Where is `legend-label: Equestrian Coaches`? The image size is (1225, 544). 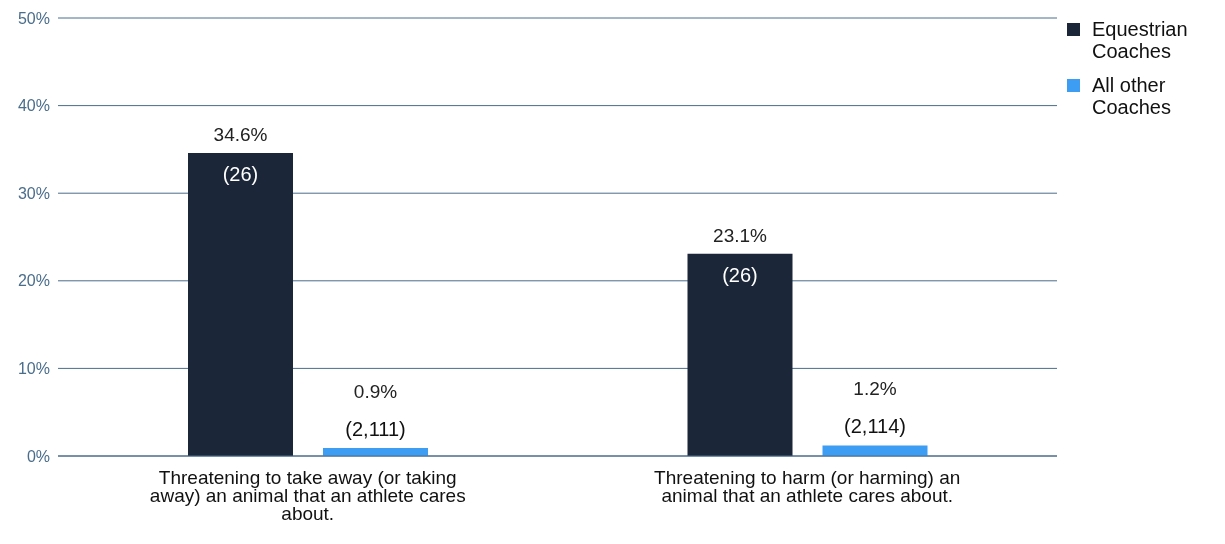
legend-label: Equestrian Coaches is located at coordinates (1140, 40).